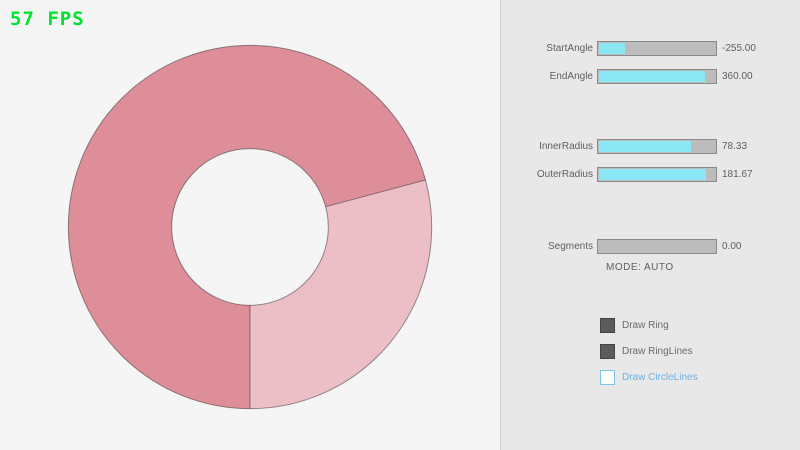  What do you see at coordinates (652, 76) in the screenshot?
I see `end-angle-slider-fill` at bounding box center [652, 76].